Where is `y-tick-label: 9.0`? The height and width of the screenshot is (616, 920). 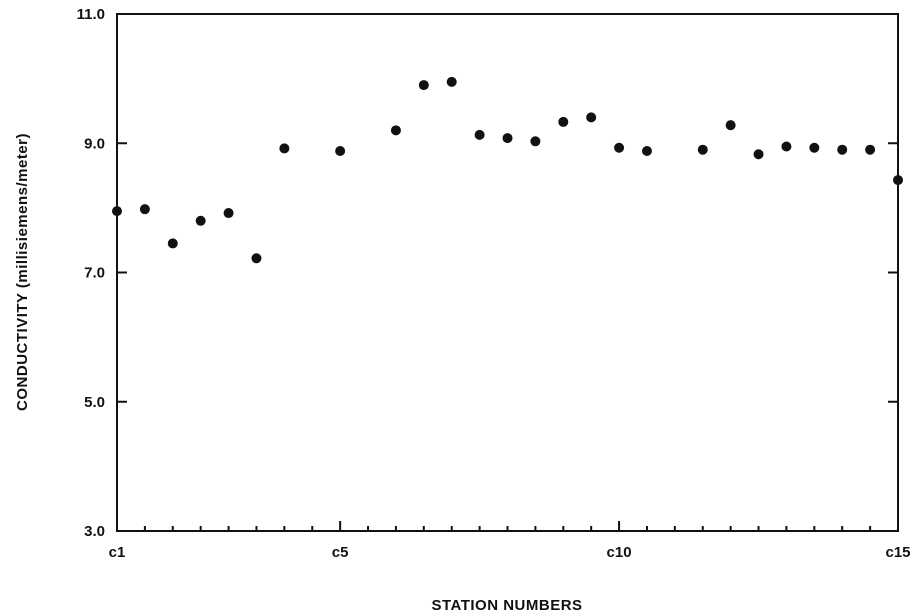 y-tick-label: 9.0 is located at coordinates (94, 143).